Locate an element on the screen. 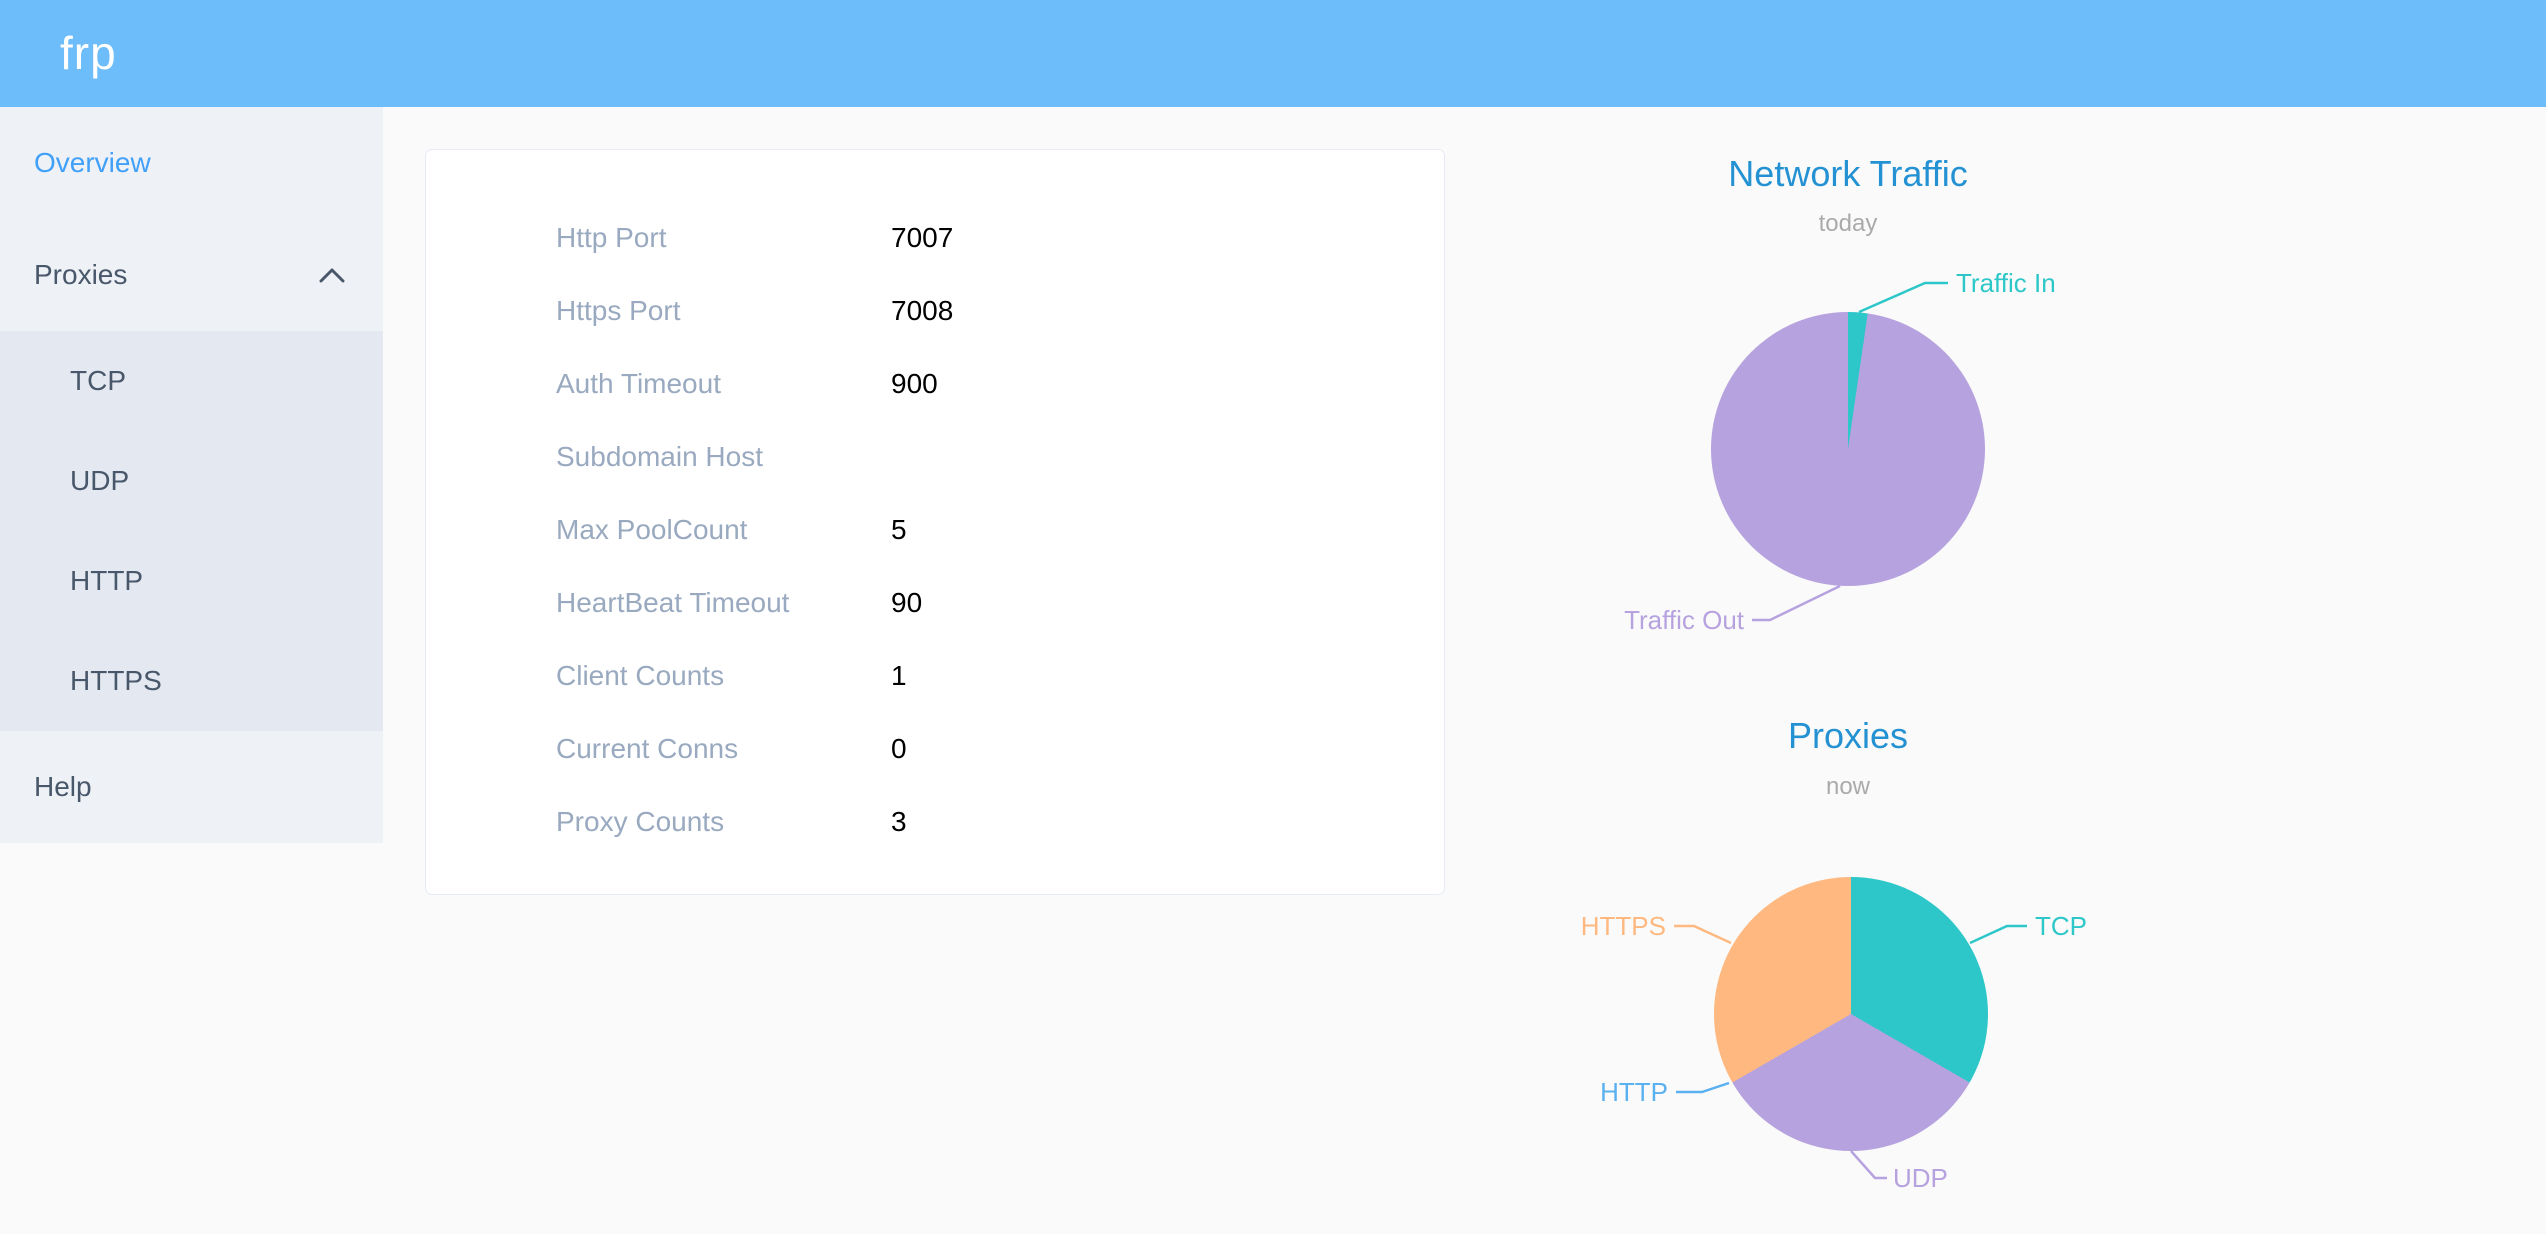 The image size is (2546, 1234). row-http-port: Http Port 7007 is located at coordinates (935, 237).